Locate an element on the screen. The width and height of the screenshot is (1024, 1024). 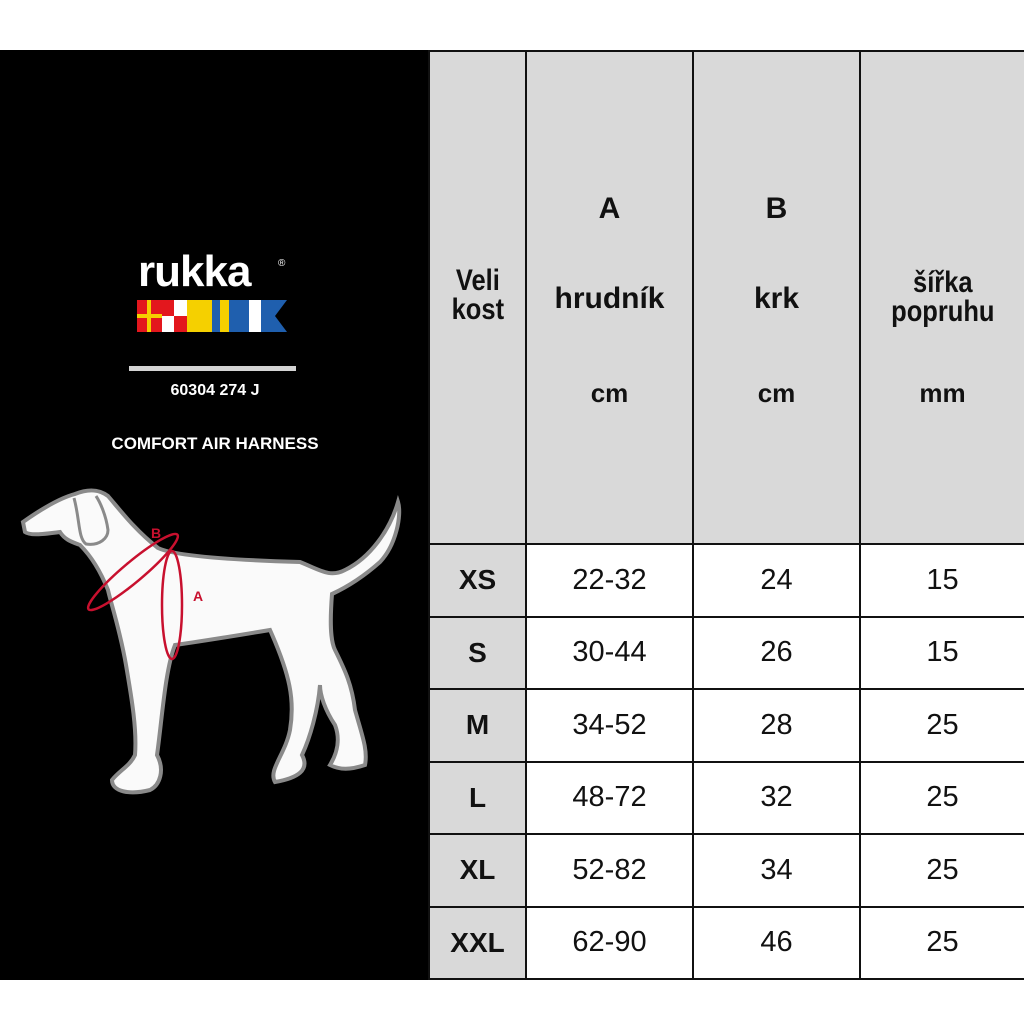
dog-measurement-diagram: B A is located at coordinates (211, 641).